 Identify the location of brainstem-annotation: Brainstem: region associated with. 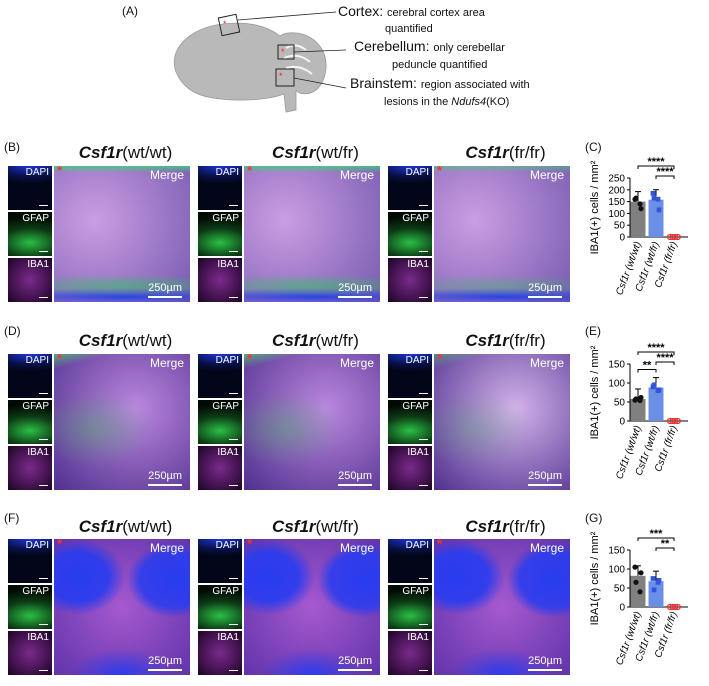
(440, 83).